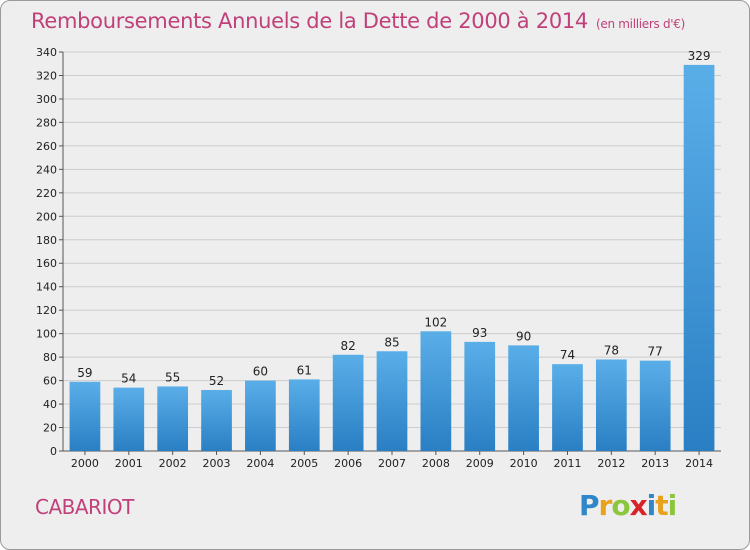 This screenshot has width=750, height=550. Describe the element at coordinates (84, 507) in the screenshot. I see `commune-name: CABARIOT` at that location.